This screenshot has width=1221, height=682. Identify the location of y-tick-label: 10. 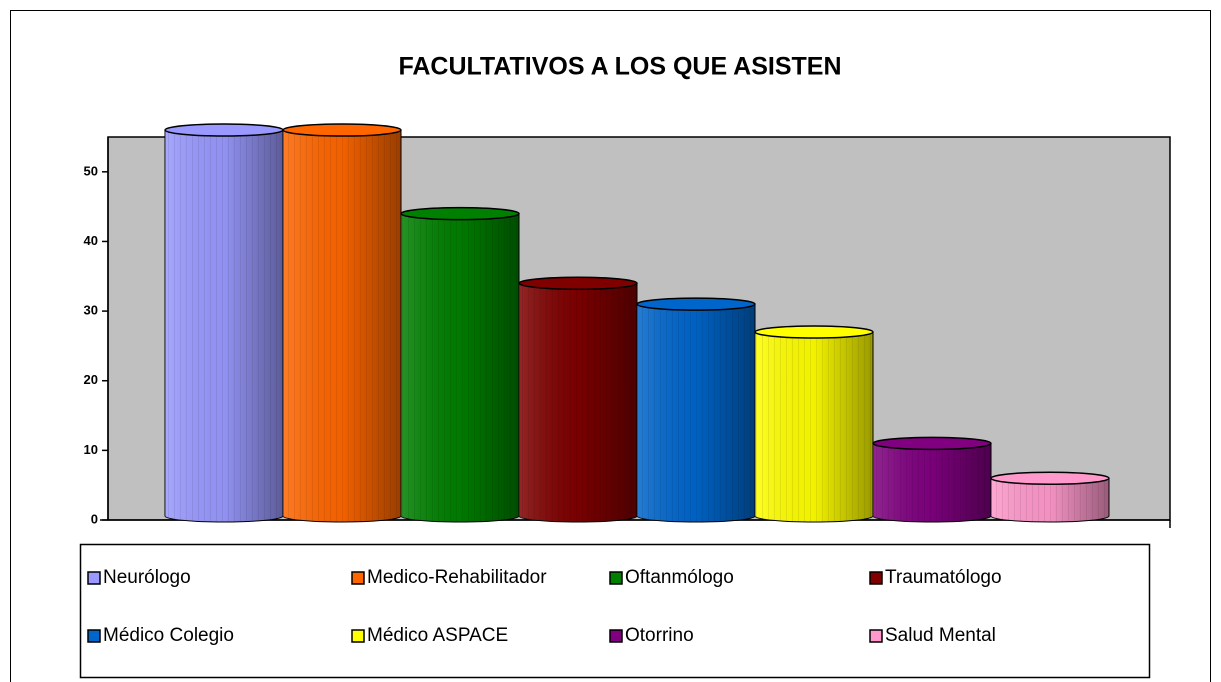
(91, 449).